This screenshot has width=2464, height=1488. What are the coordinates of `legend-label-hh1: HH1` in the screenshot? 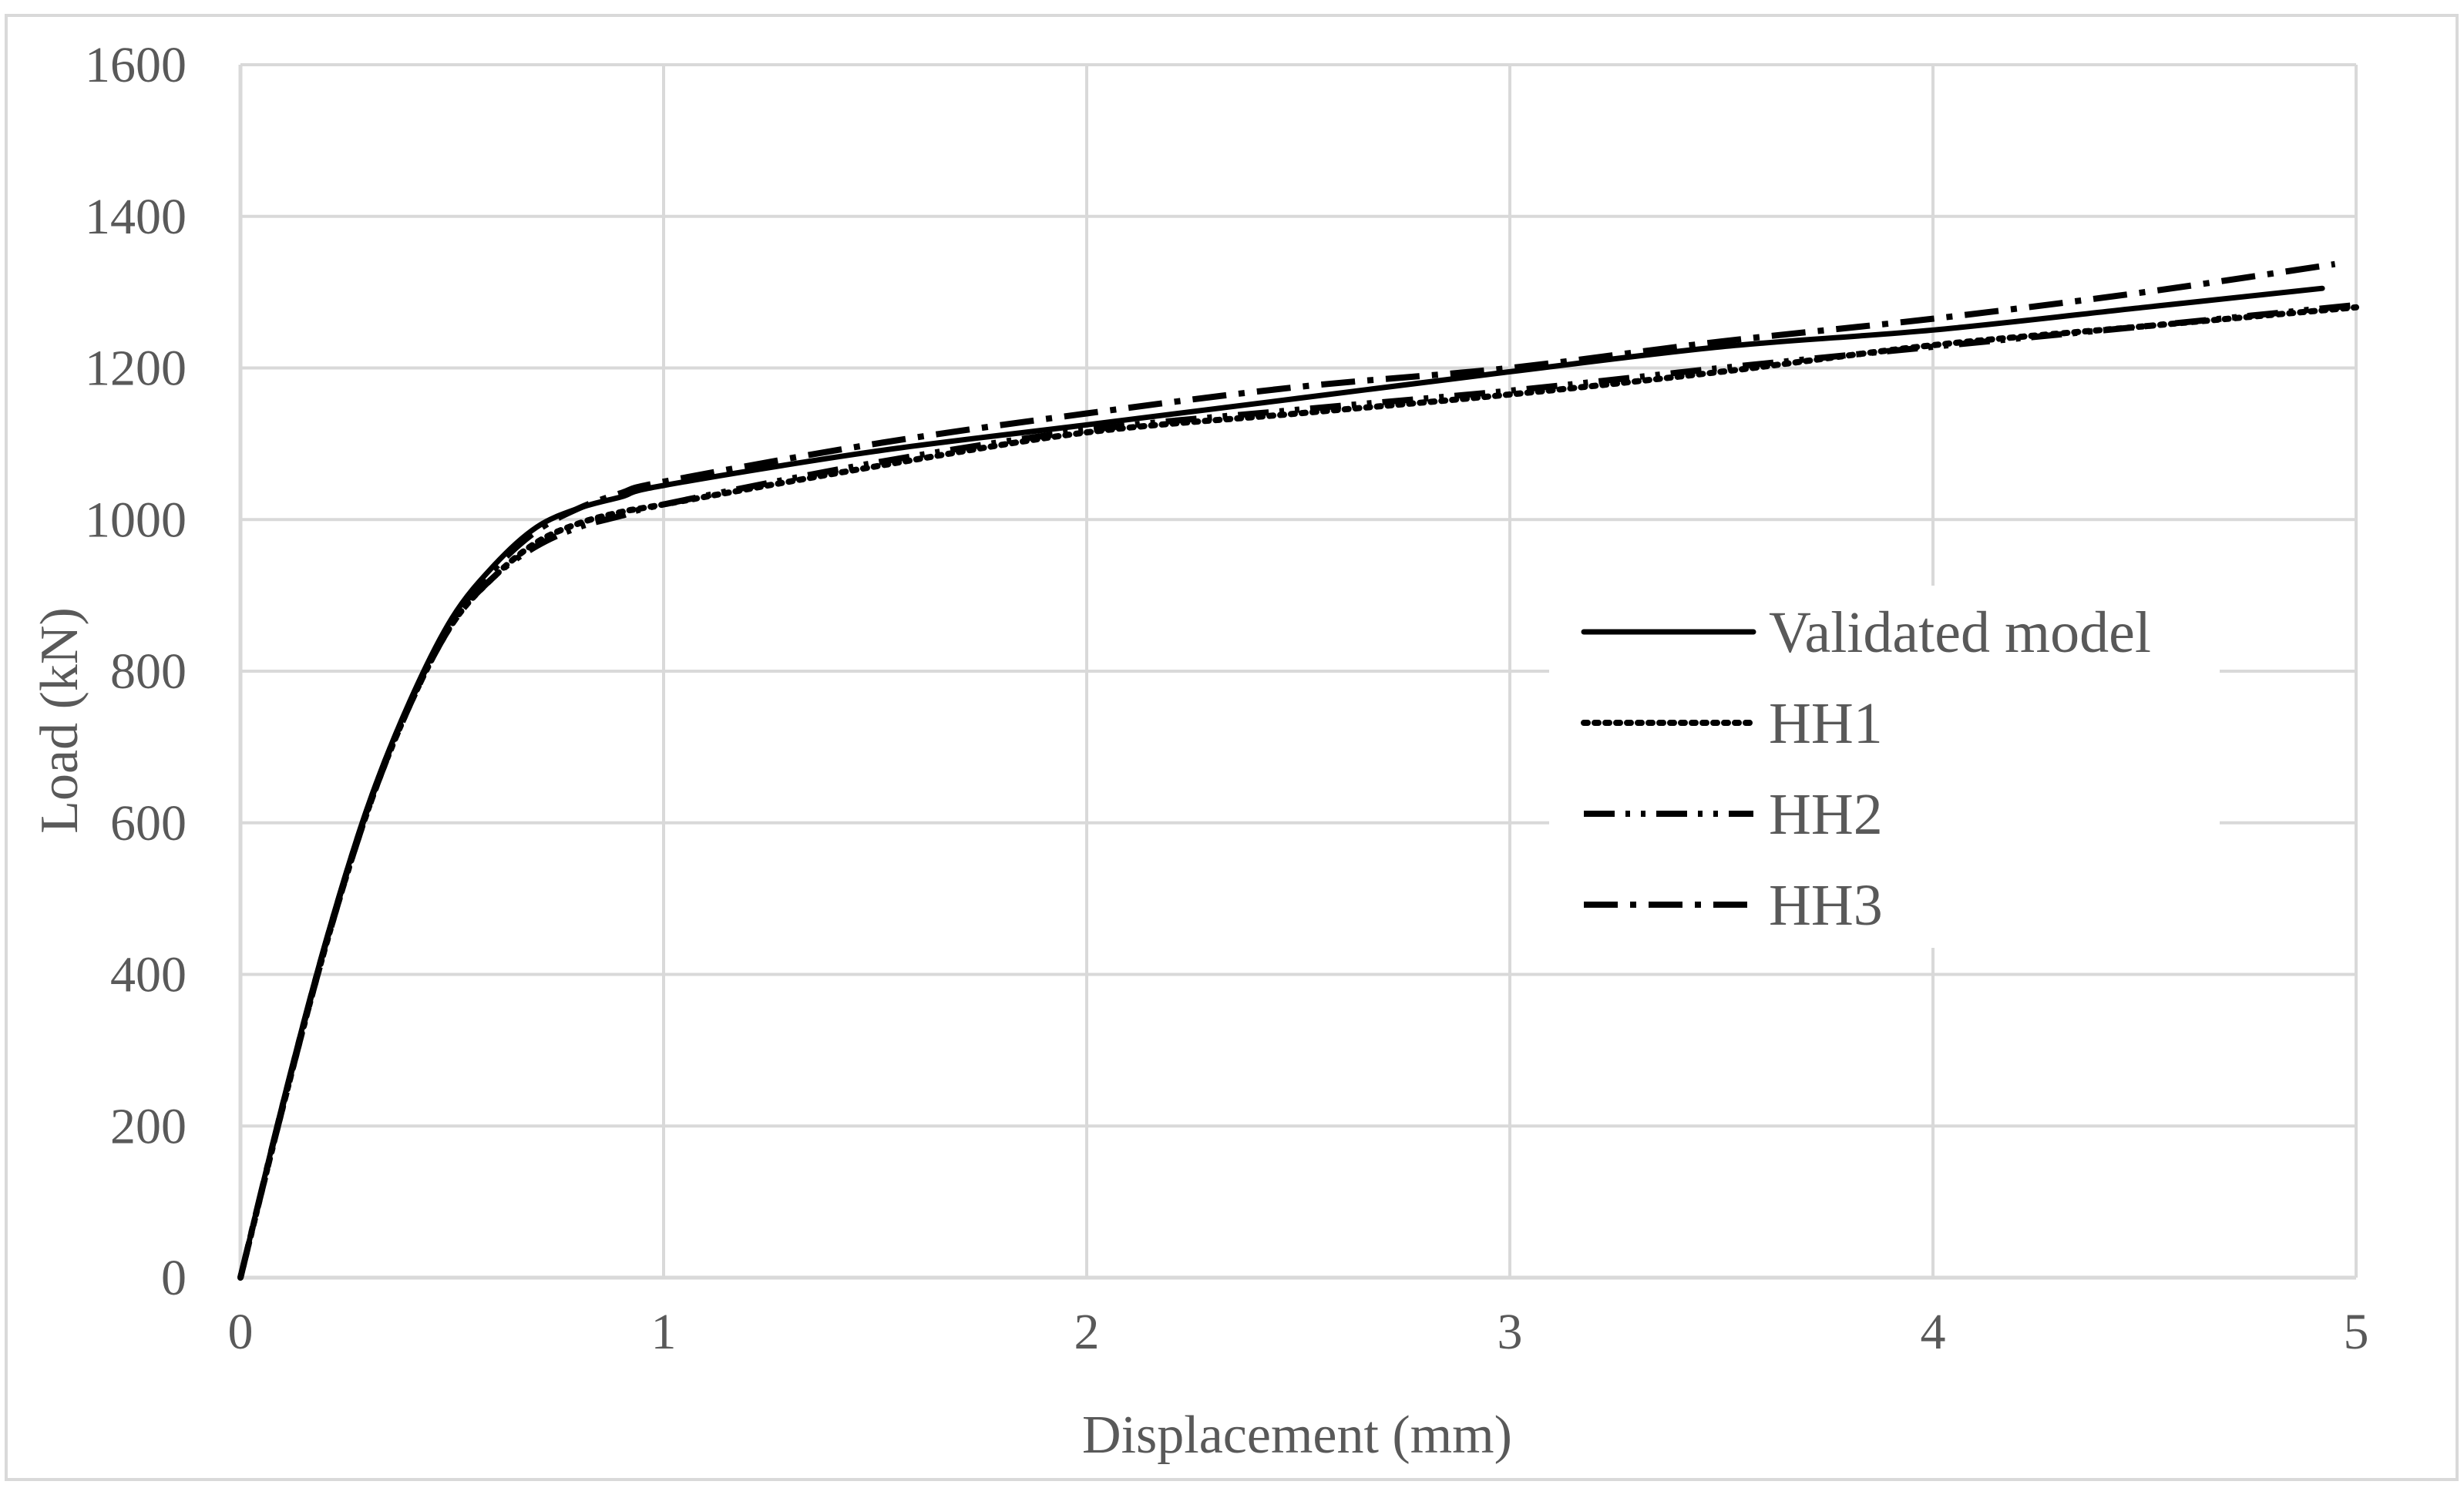 It's located at (1826, 723).